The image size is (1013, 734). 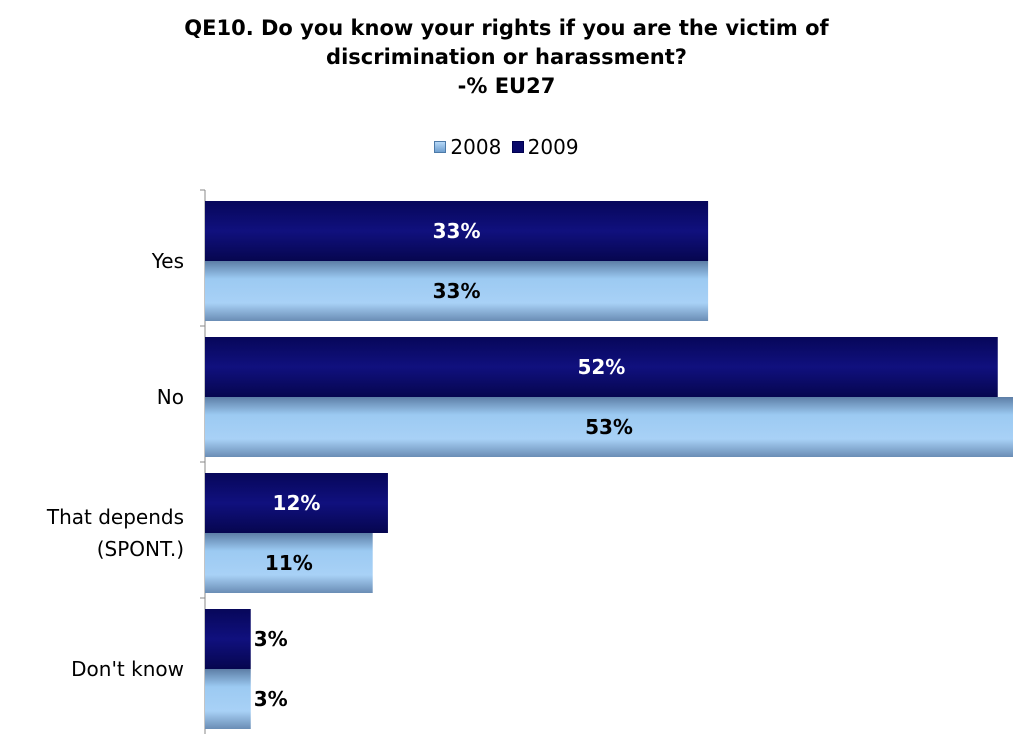 What do you see at coordinates (271, 639) in the screenshot?
I see `data-label-2009: 3%` at bounding box center [271, 639].